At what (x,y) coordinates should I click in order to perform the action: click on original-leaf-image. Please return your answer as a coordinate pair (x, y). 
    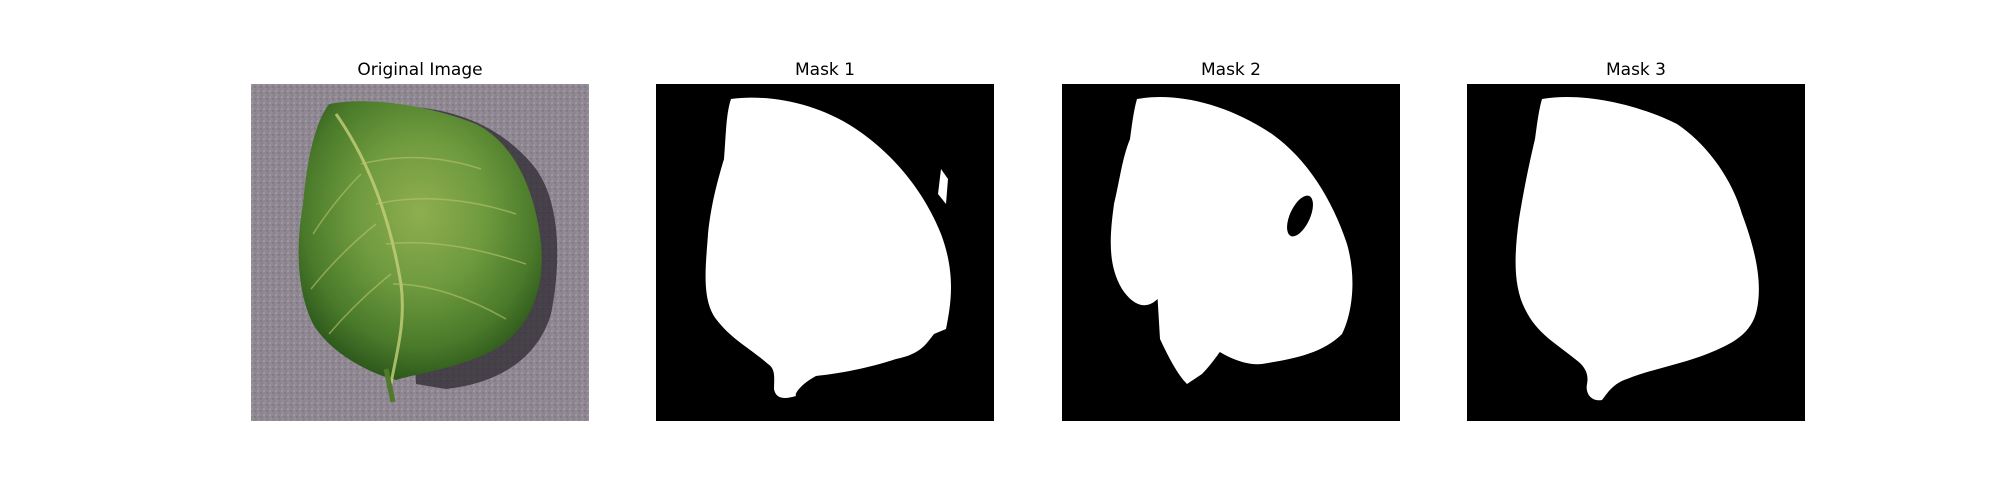
    Looking at the image, I should click on (420, 252).